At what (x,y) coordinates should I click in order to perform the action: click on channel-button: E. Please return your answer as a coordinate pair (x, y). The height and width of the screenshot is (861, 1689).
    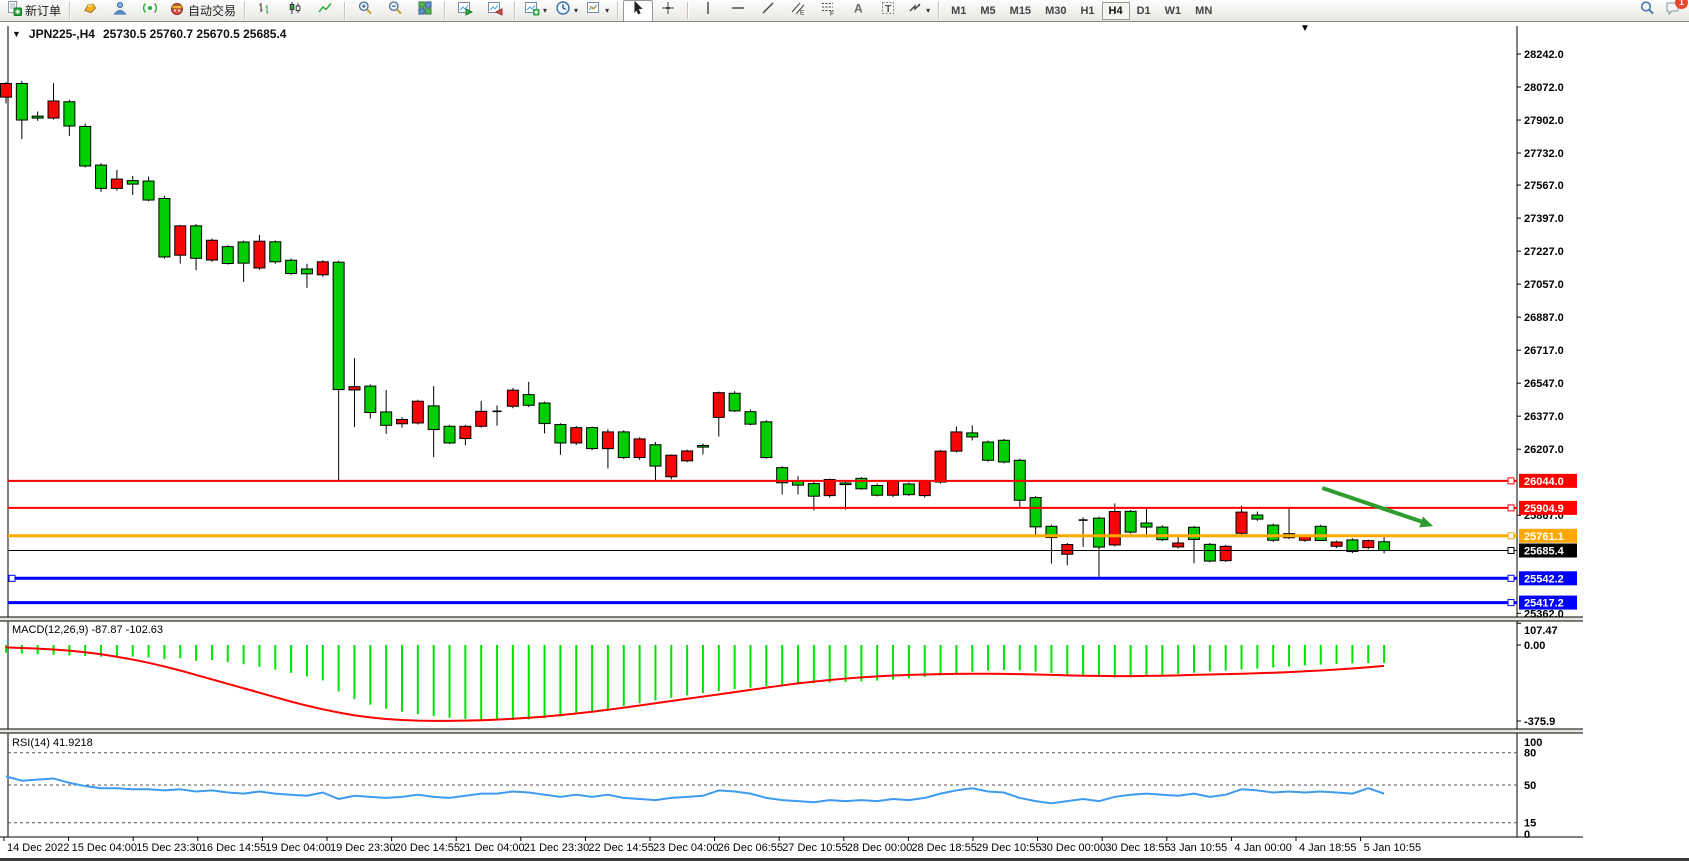
    Looking at the image, I should click on (798, 11).